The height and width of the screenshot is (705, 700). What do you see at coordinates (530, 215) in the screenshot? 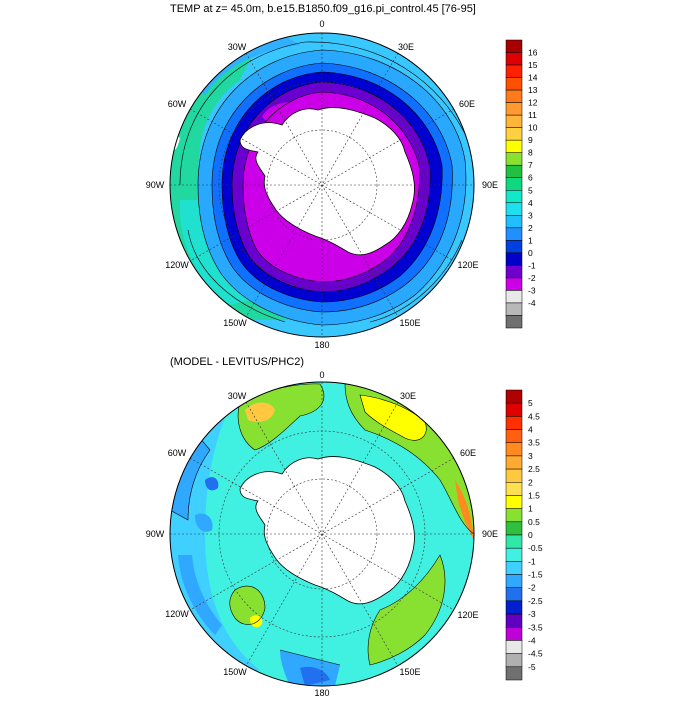
I see `temp-colorbar-label: 3` at bounding box center [530, 215].